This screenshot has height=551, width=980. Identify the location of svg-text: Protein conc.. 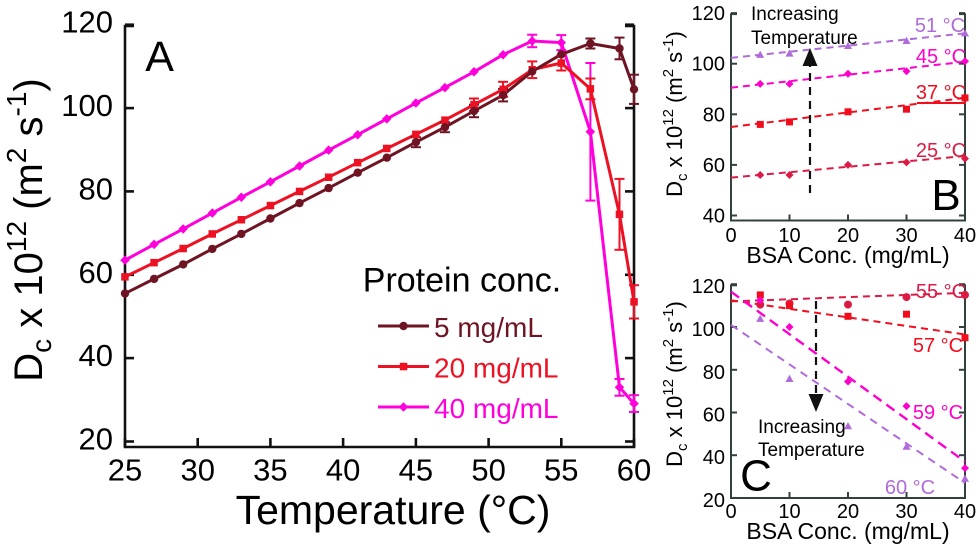
(462, 281).